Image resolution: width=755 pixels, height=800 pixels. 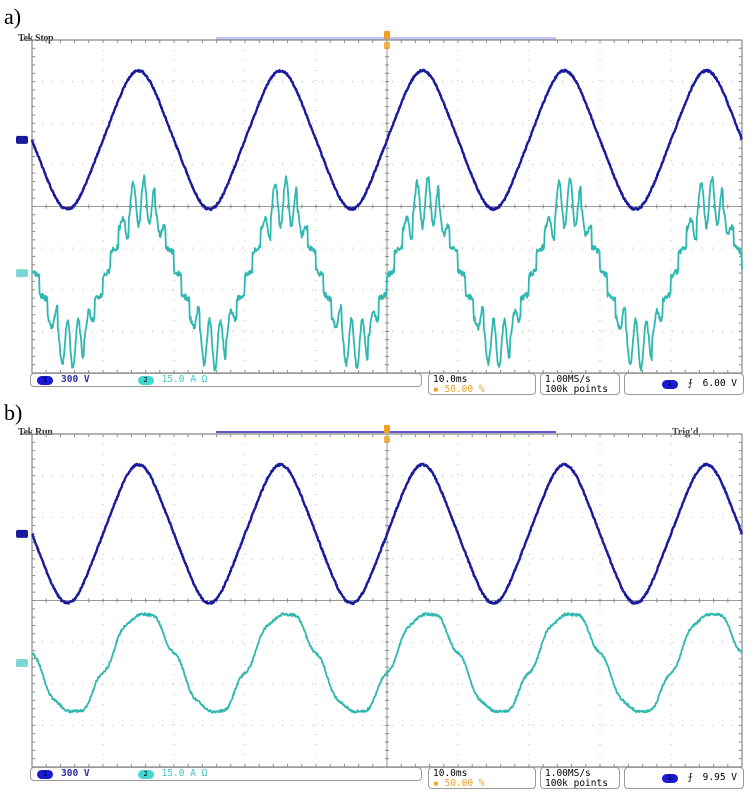 What do you see at coordinates (685, 432) in the screenshot?
I see `trigger-status: Trig'd` at bounding box center [685, 432].